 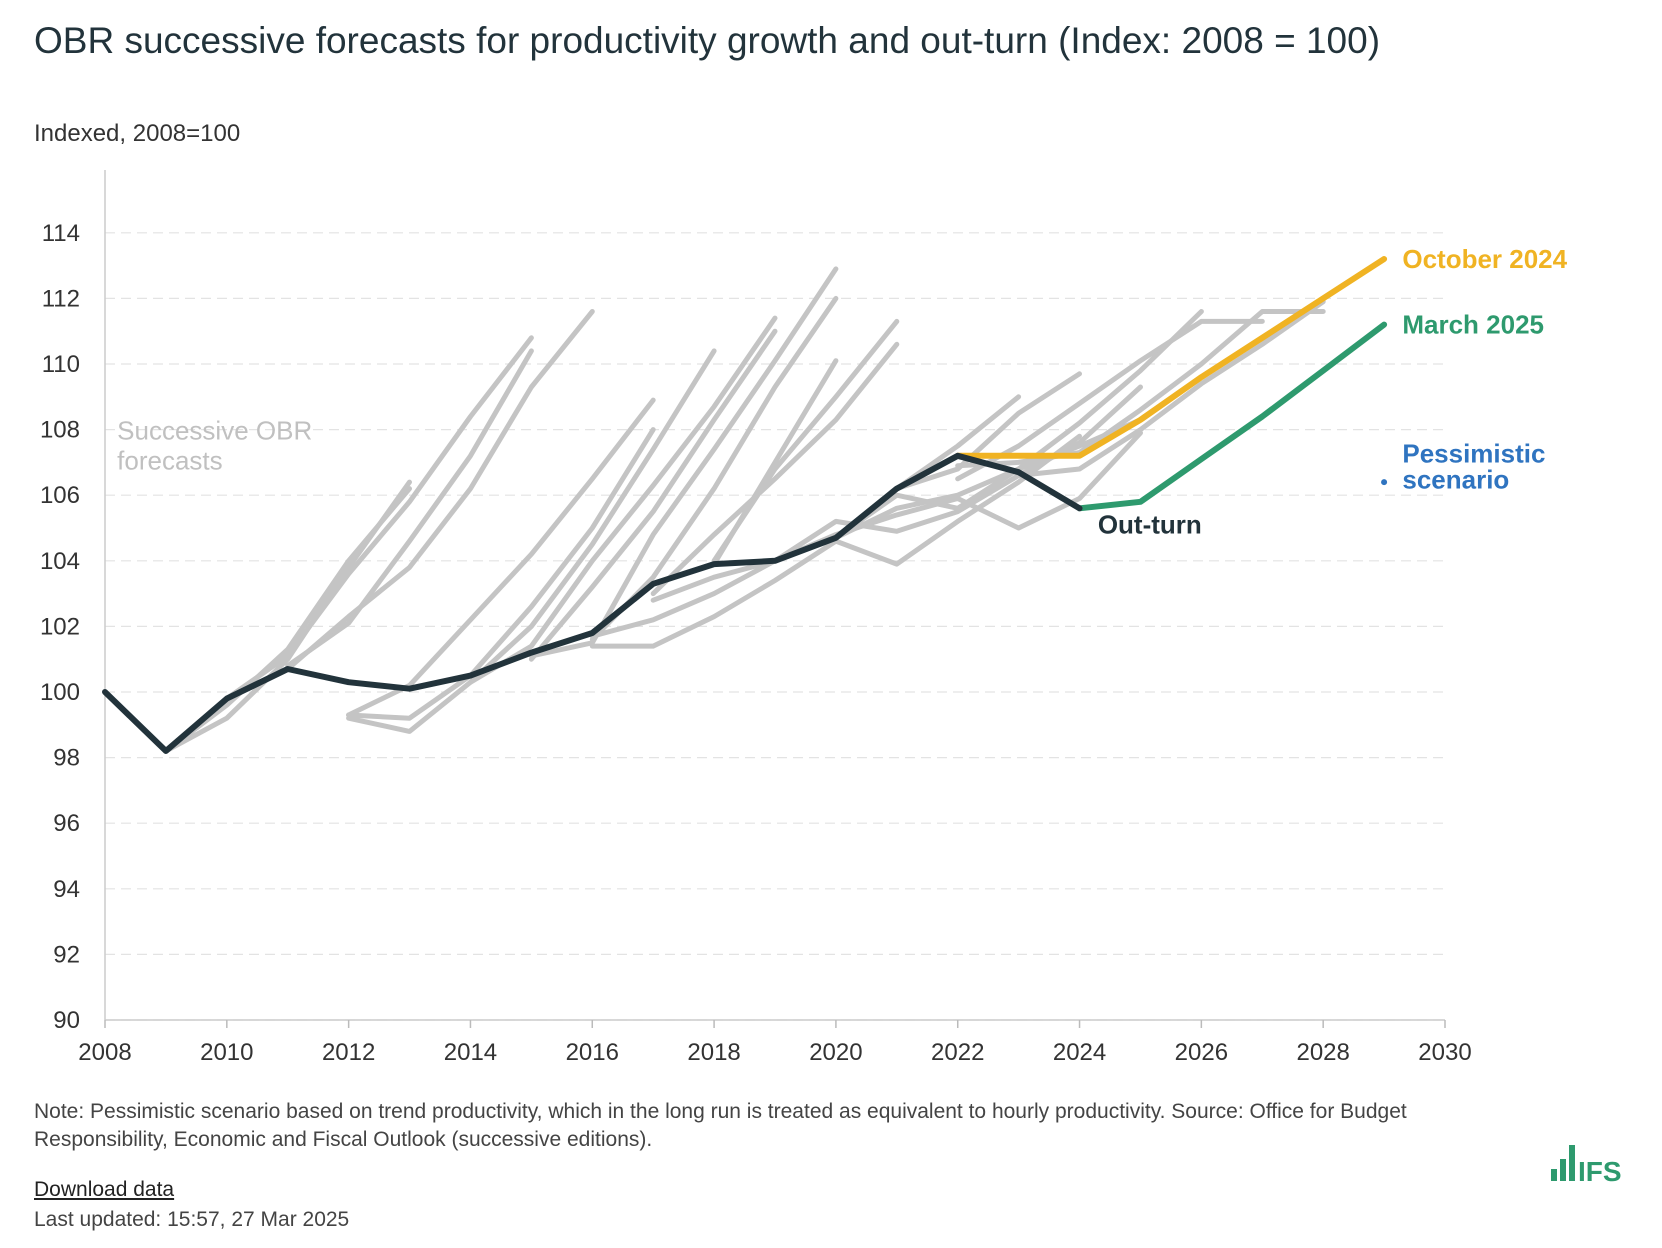 I want to click on series-label-line: Pessimistic, so click(x=1473, y=453).